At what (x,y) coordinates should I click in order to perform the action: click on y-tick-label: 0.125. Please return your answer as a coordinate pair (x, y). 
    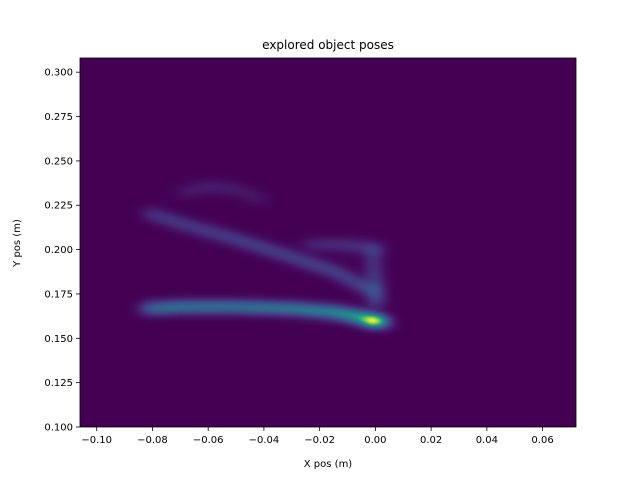
    Looking at the image, I should click on (58, 383).